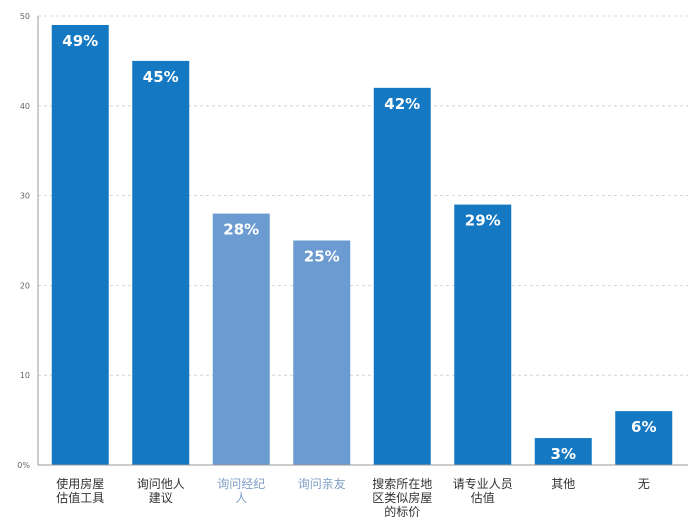 The image size is (700, 527). I want to click on y-tick-label: 50, so click(25, 16).